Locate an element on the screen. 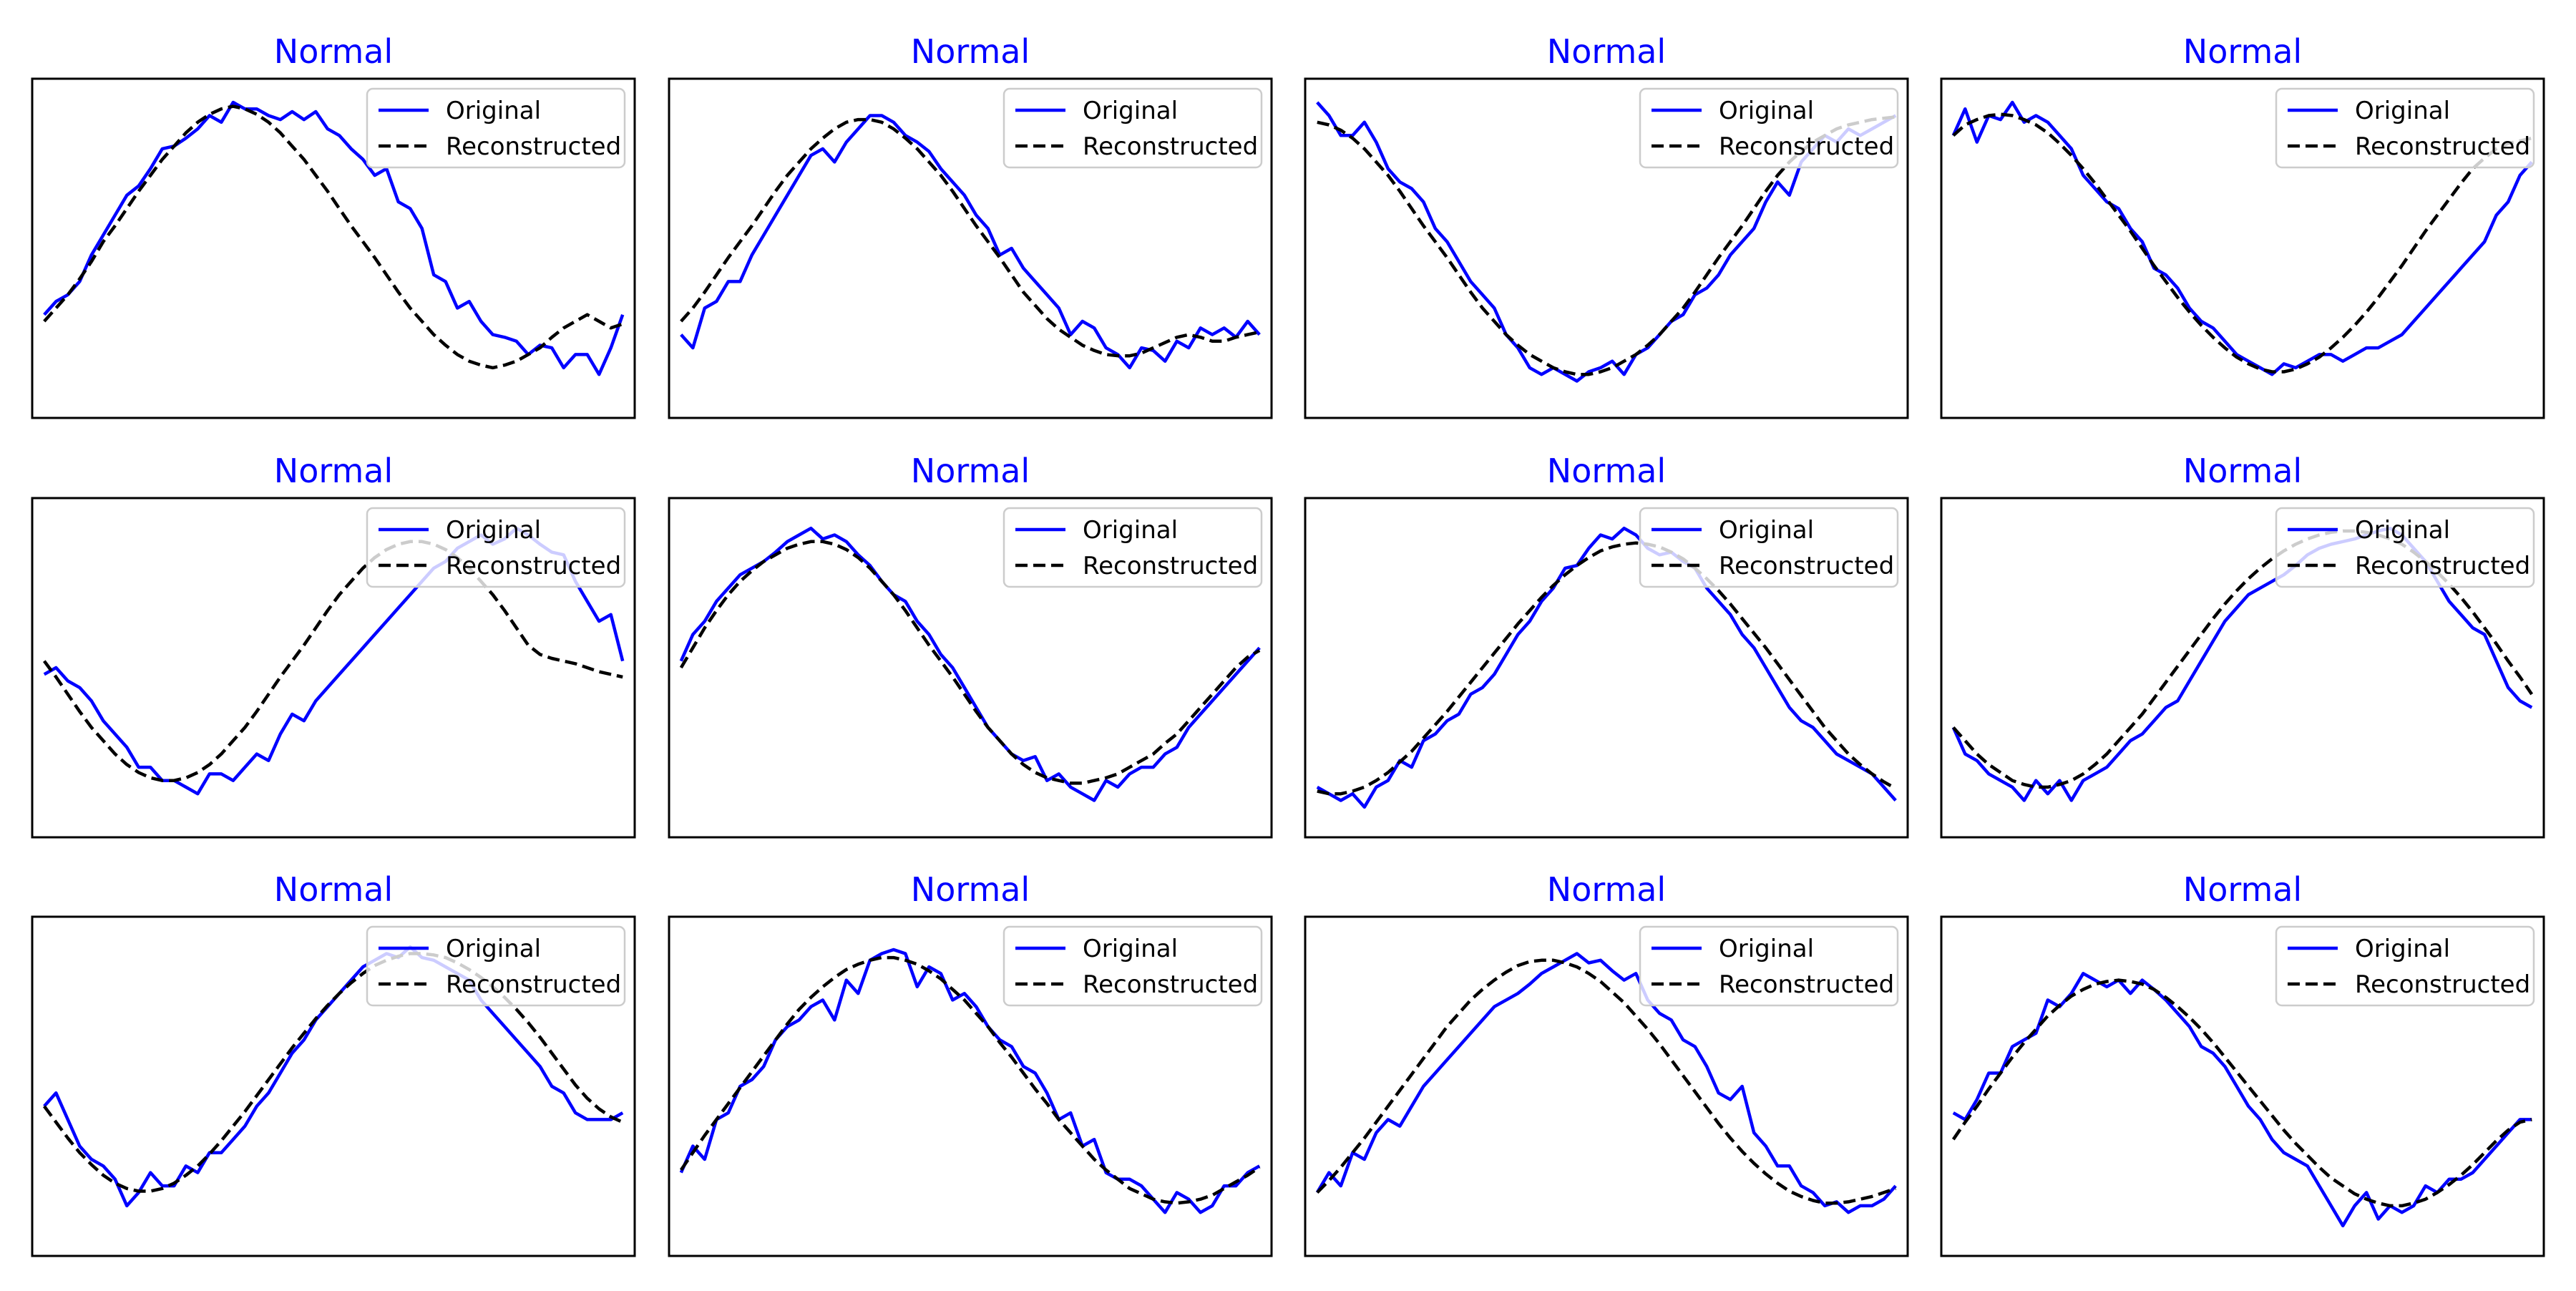 The height and width of the screenshot is (1291, 2576). subplot-2: Normal Original Reconstructed is located at coordinates (970, 225).